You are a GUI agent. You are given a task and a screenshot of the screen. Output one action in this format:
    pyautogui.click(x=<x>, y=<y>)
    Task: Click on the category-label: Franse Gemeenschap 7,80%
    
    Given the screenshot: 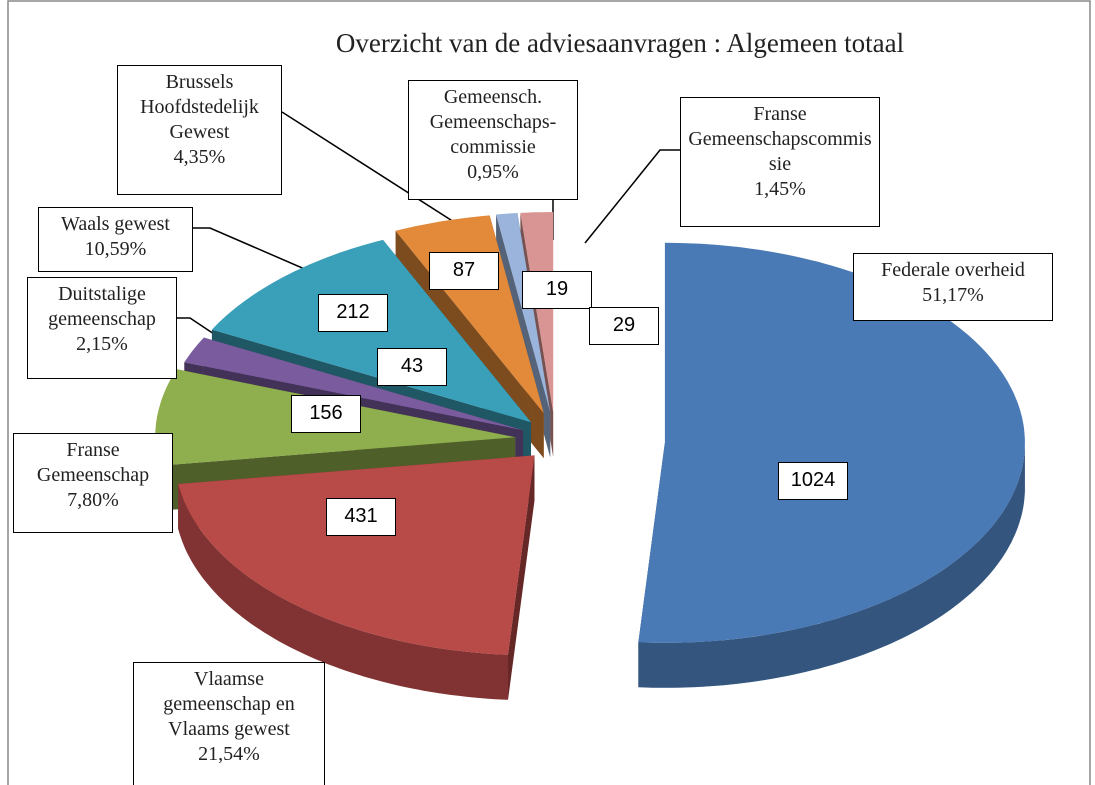 What is the action you would take?
    pyautogui.click(x=93, y=483)
    